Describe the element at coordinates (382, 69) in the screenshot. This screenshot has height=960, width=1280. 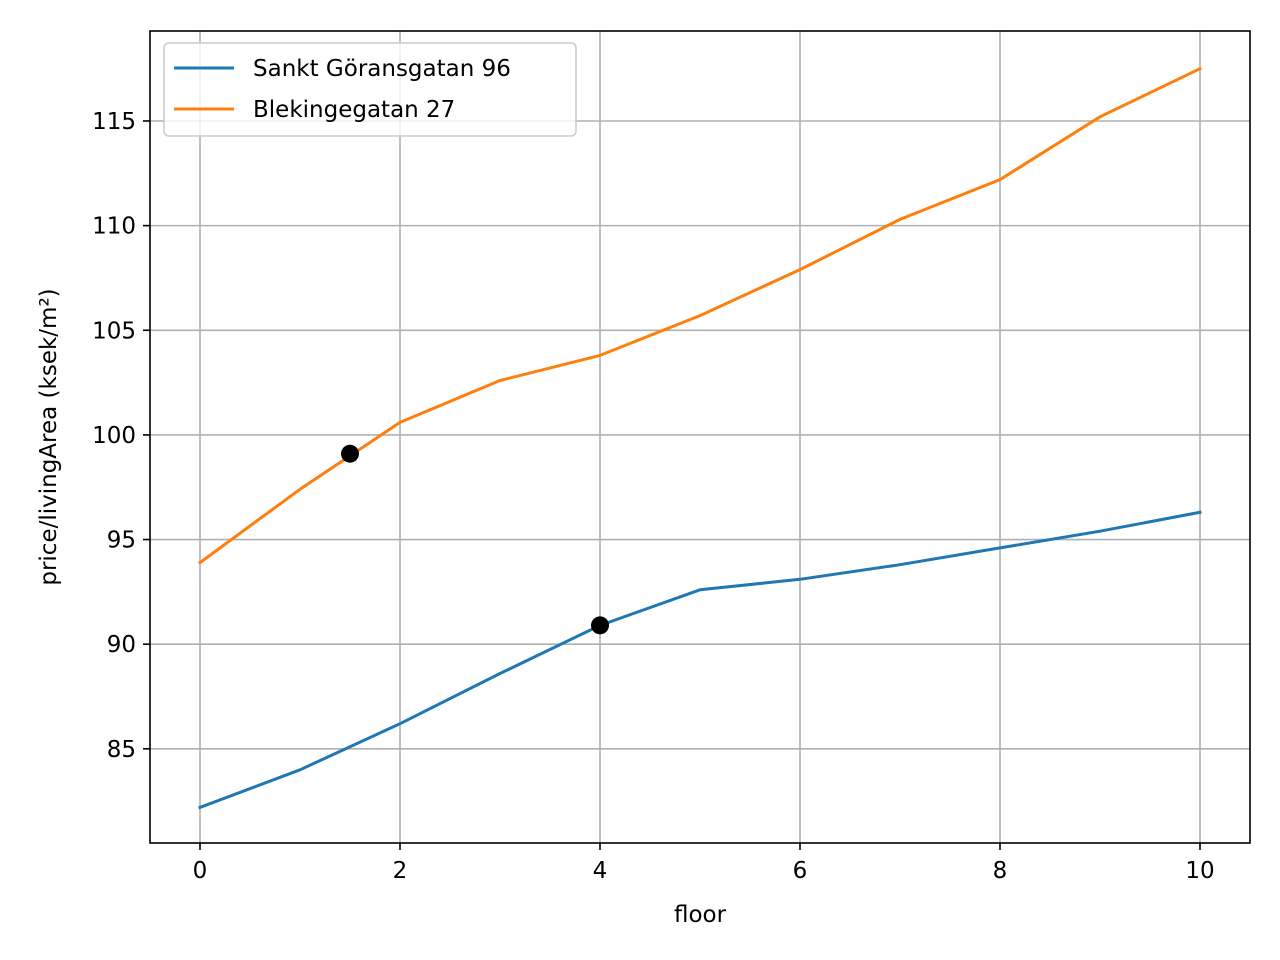
I see `legend-entry-label: Sankt Göransgatan 96` at that location.